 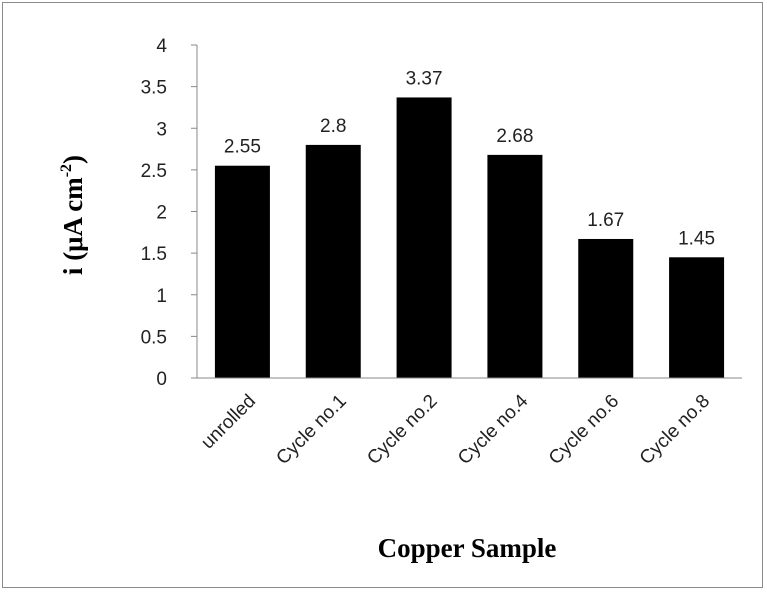 I want to click on x-tick-label: Cycle no.4, so click(x=493, y=429).